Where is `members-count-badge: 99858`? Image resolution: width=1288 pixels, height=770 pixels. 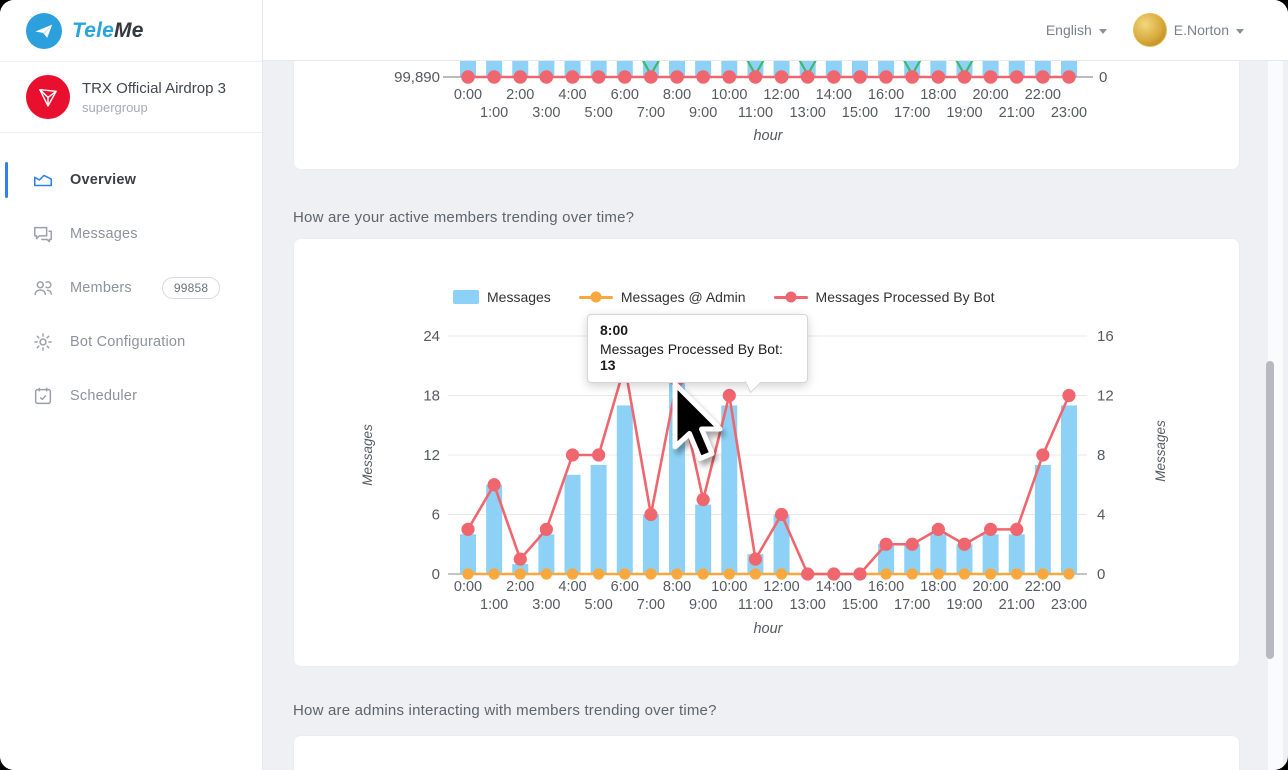 members-count-badge: 99858 is located at coordinates (191, 288).